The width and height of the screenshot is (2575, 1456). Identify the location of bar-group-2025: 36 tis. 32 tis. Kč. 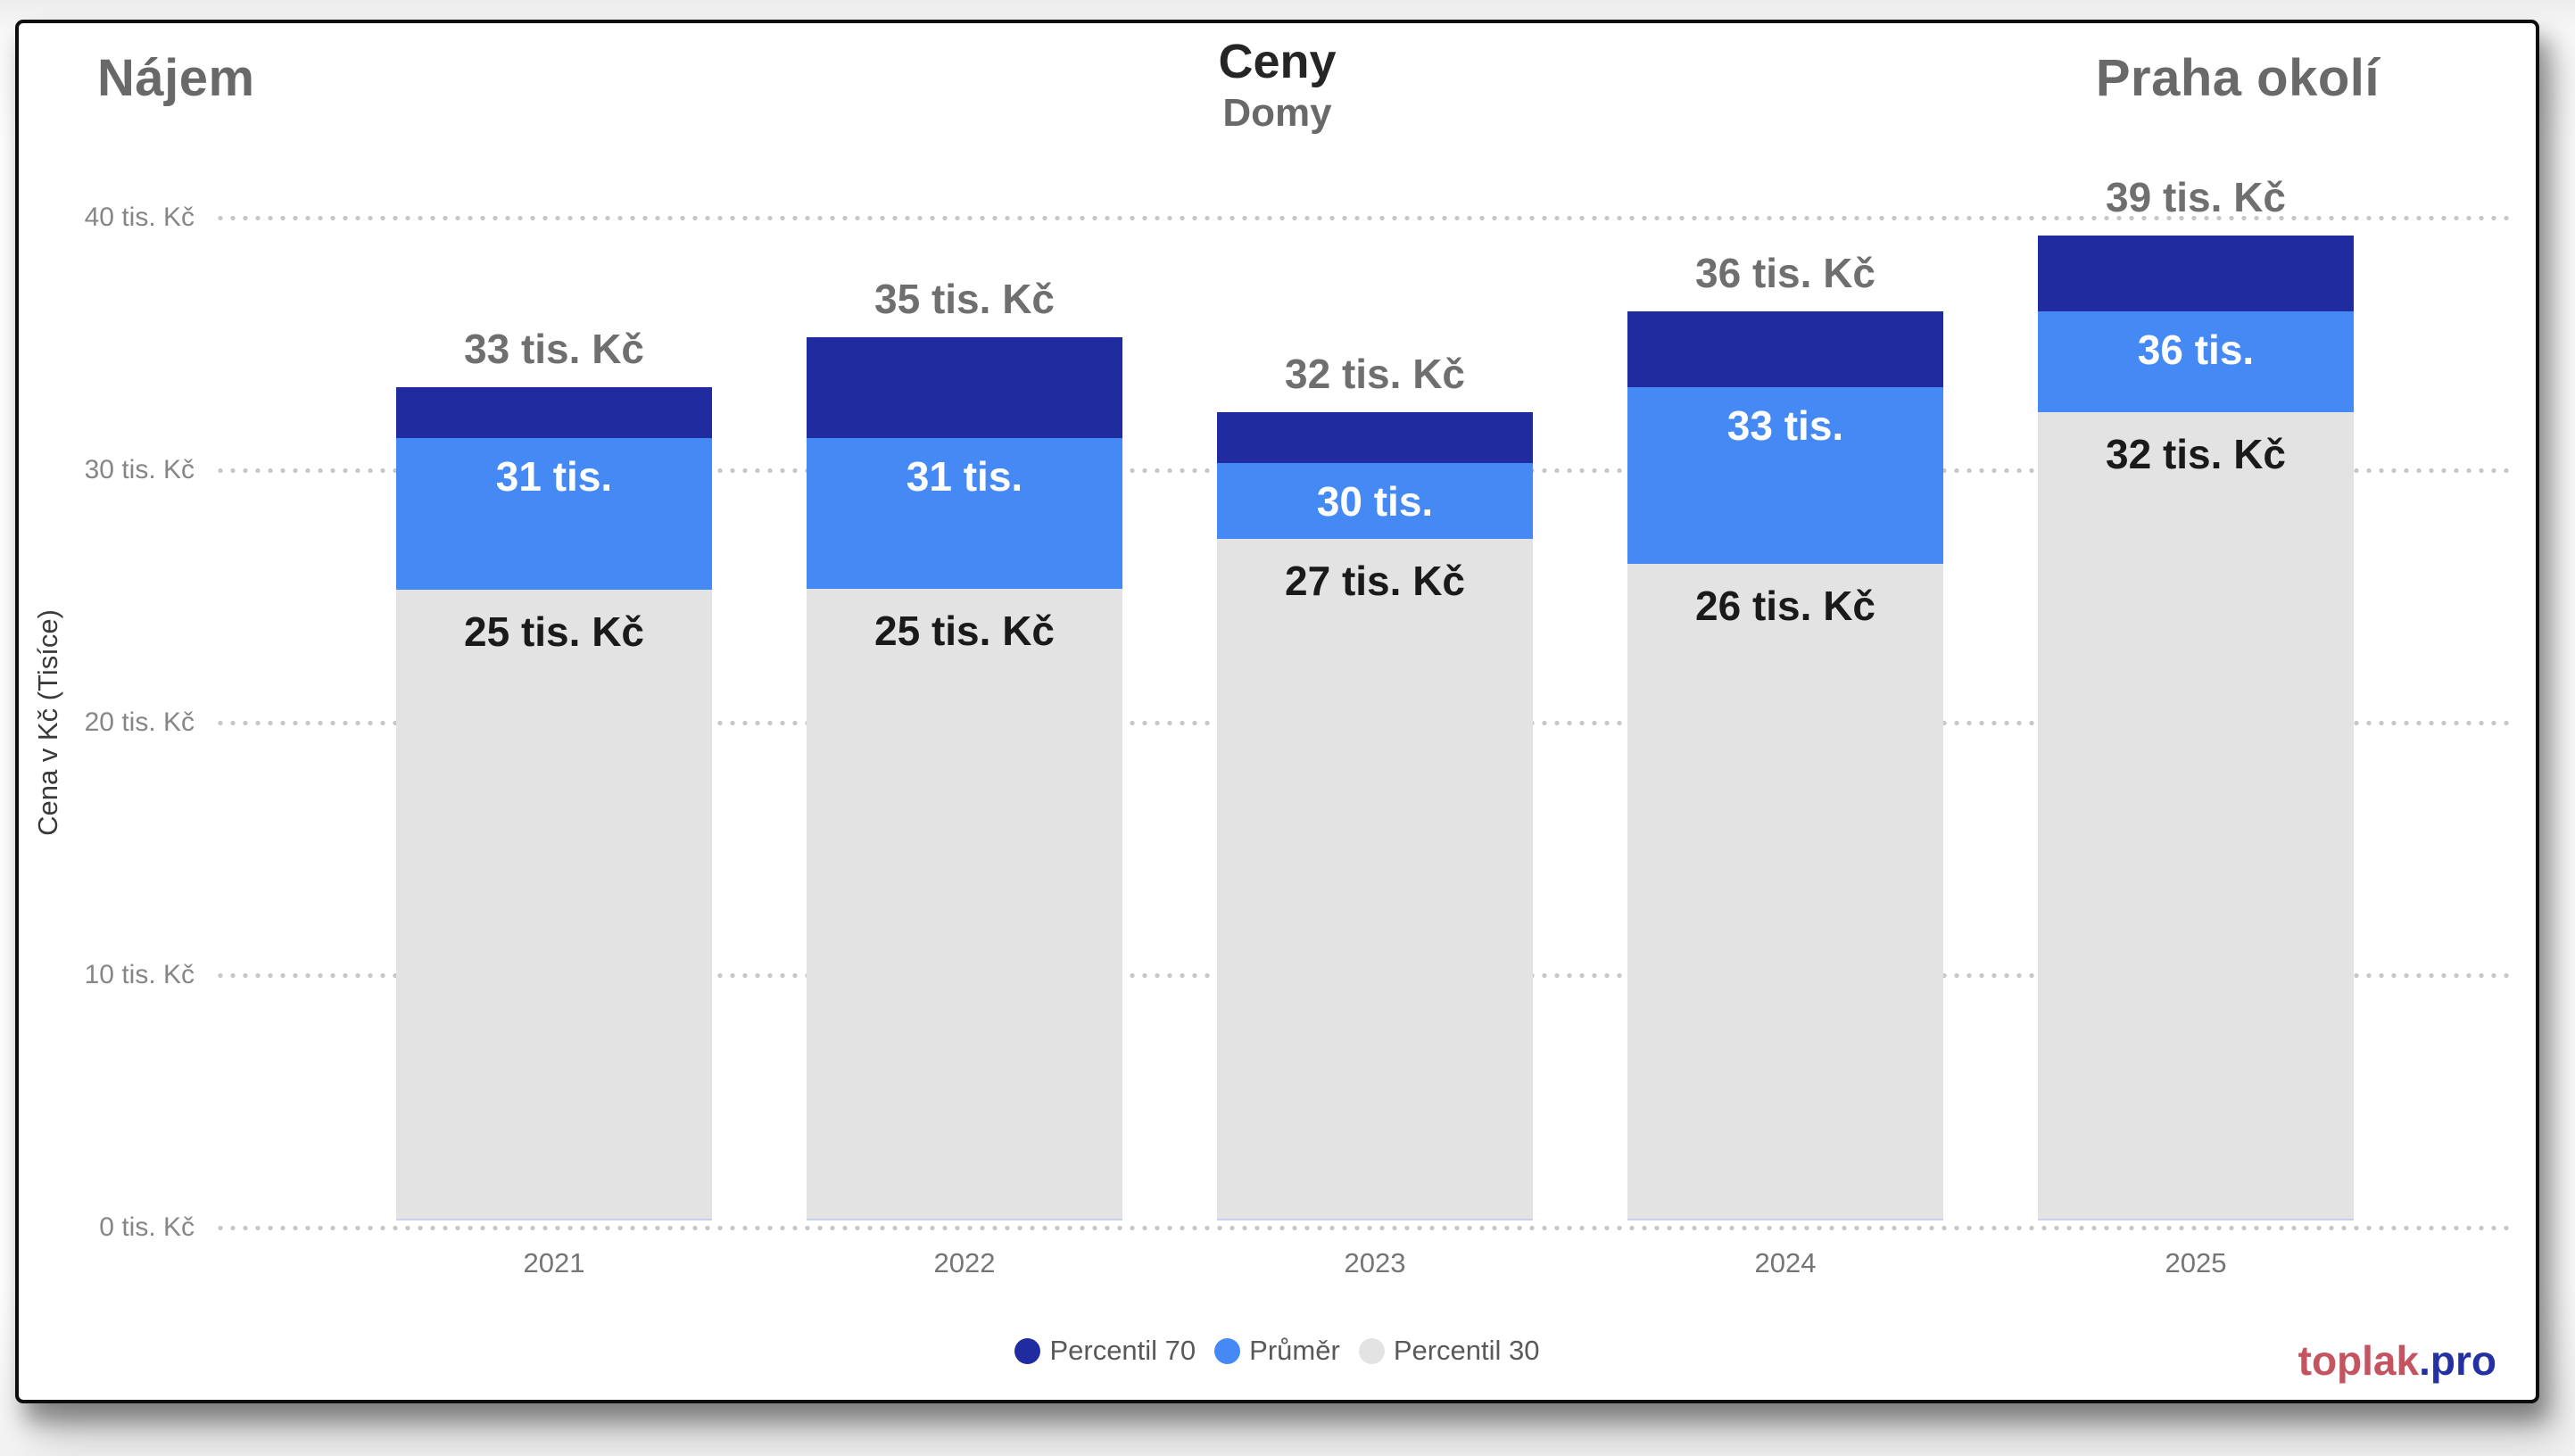
(2196, 728).